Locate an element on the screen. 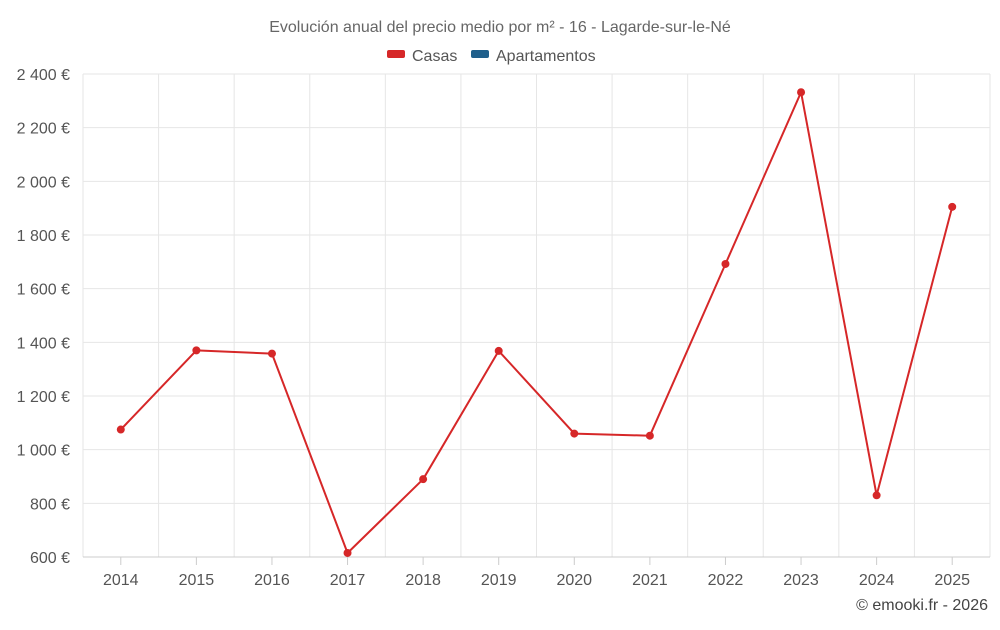 The width and height of the screenshot is (1000, 630). x-tick-label: 2018 is located at coordinates (423, 580).